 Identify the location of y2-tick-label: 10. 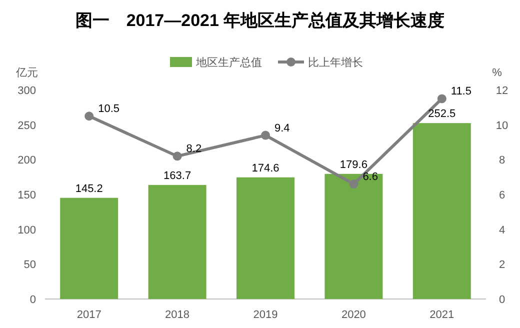
(502, 126).